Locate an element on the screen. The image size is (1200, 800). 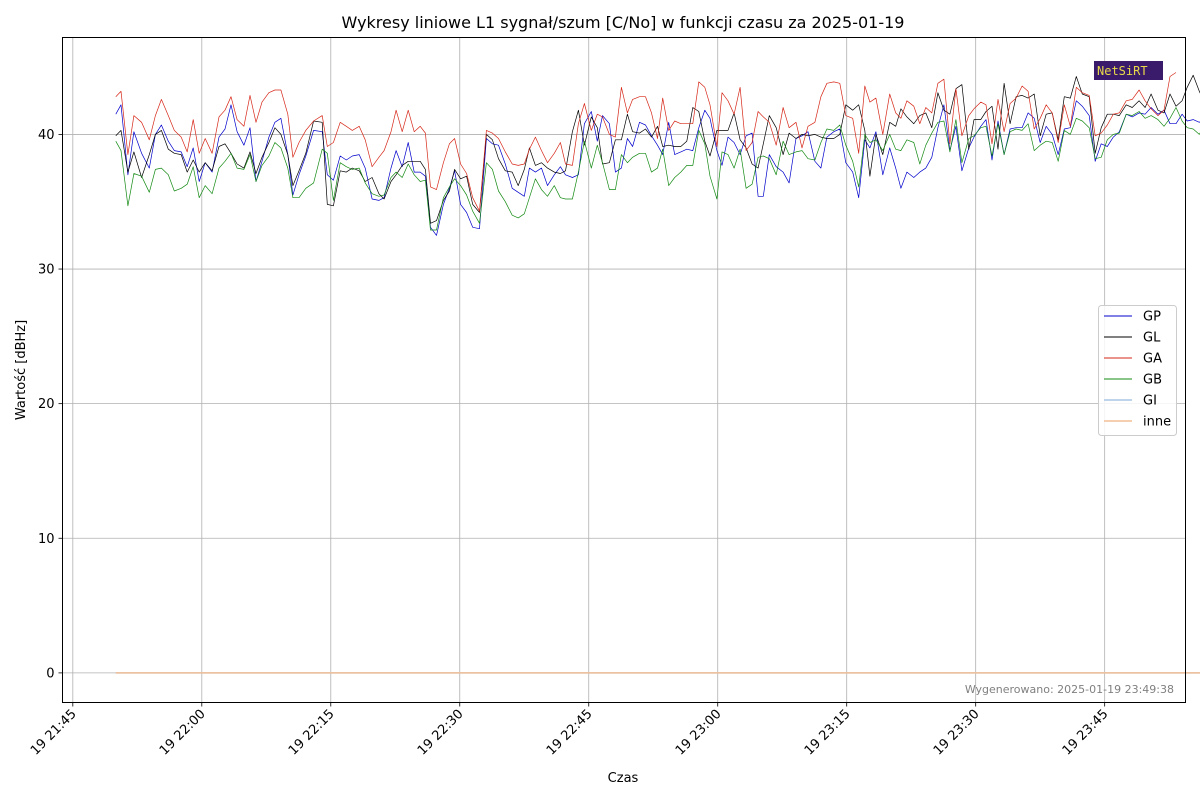
y-tick-label: 30 is located at coordinates (46, 270).